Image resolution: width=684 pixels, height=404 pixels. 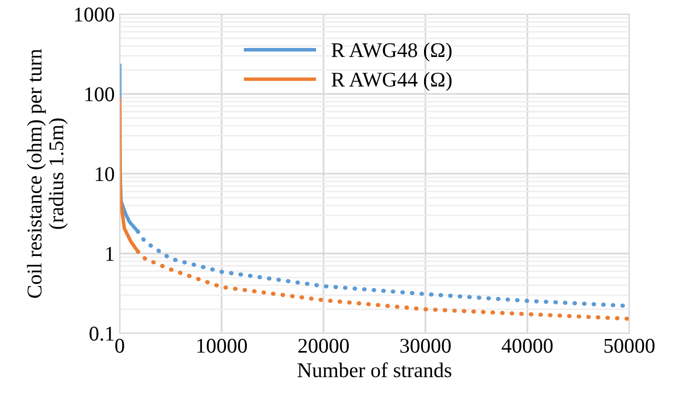 I want to click on y-tick-label: 0.1, so click(x=102, y=333).